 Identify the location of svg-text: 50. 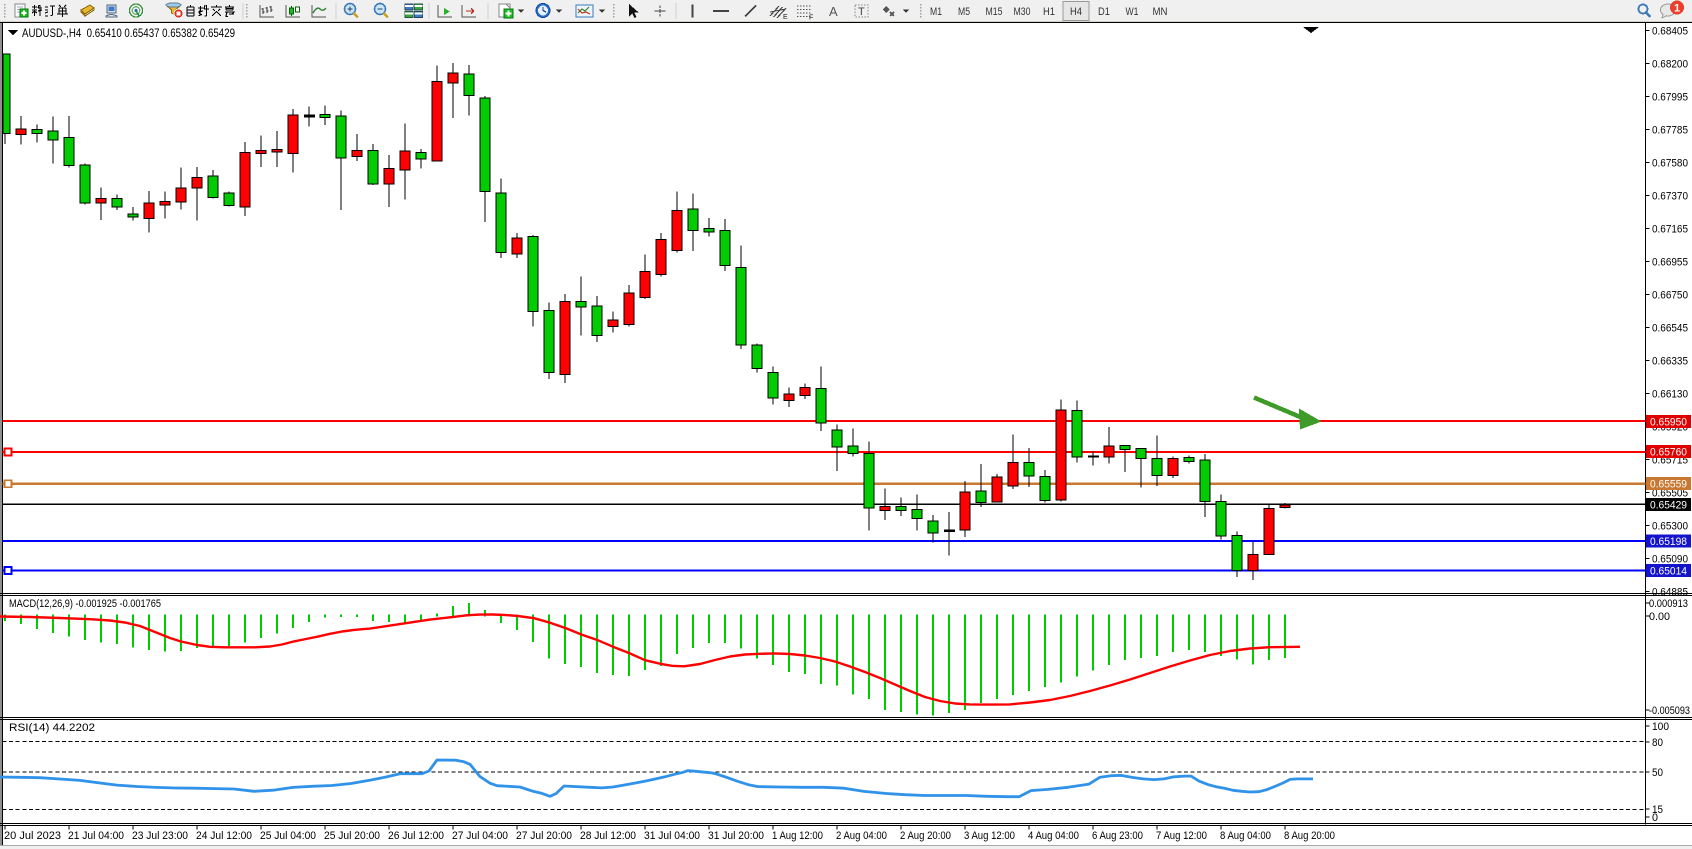
(1657, 773).